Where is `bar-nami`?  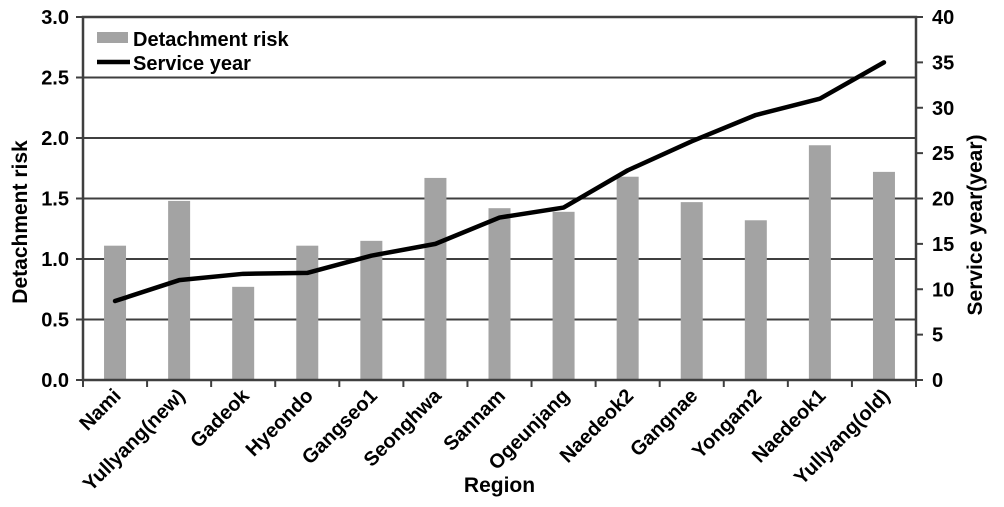
bar-nami is located at coordinates (115, 312).